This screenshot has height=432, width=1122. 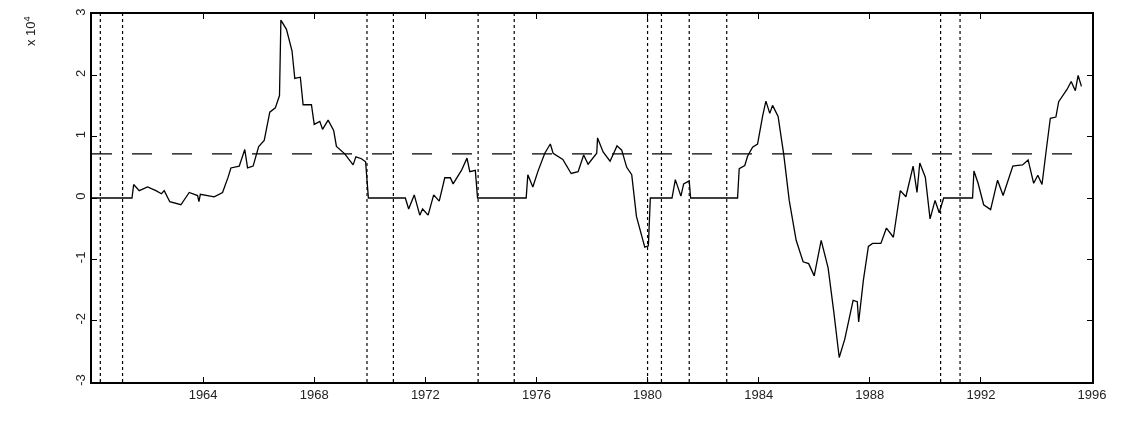 What do you see at coordinates (759, 395) in the screenshot?
I see `x-tick-label: 1984` at bounding box center [759, 395].